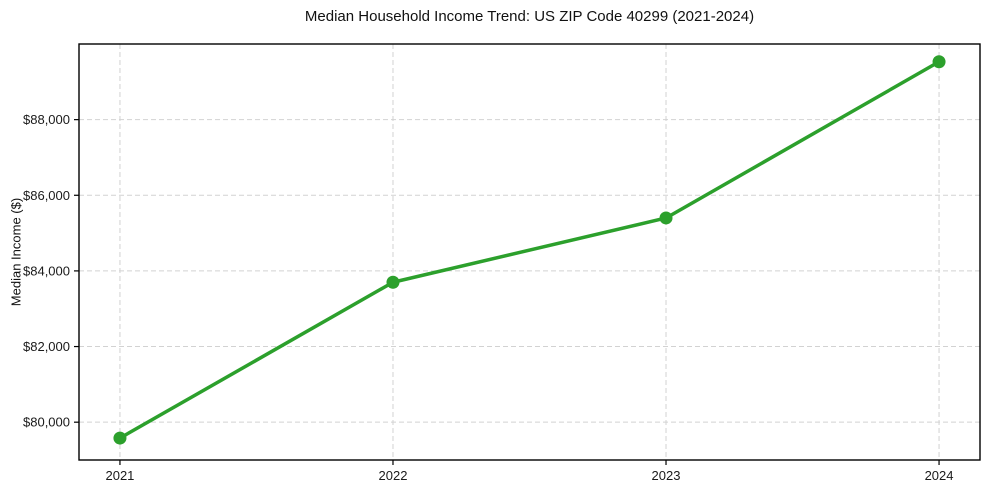  I want to click on y-tick-label: $80,000, so click(46, 422).